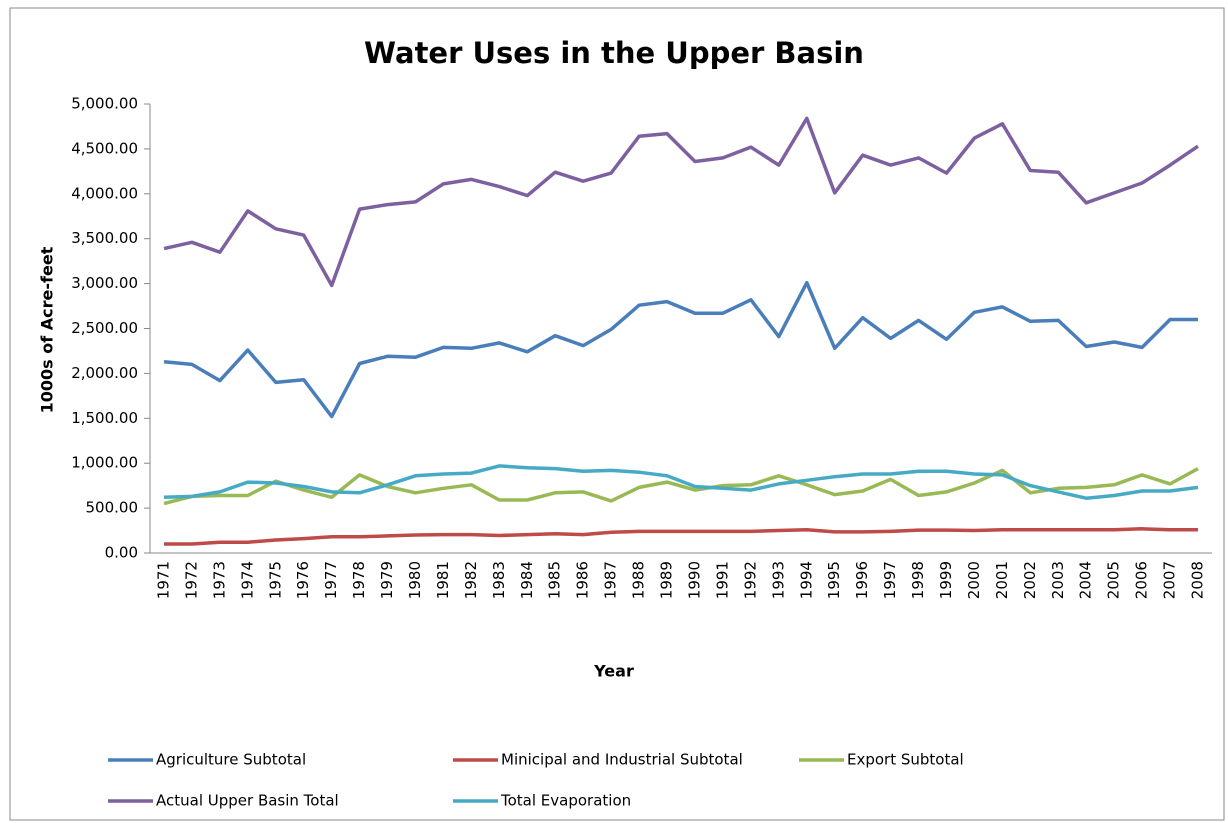 Image resolution: width=1228 pixels, height=823 pixels. Describe the element at coordinates (1030, 580) in the screenshot. I see `x-tick-label: 2002` at that location.